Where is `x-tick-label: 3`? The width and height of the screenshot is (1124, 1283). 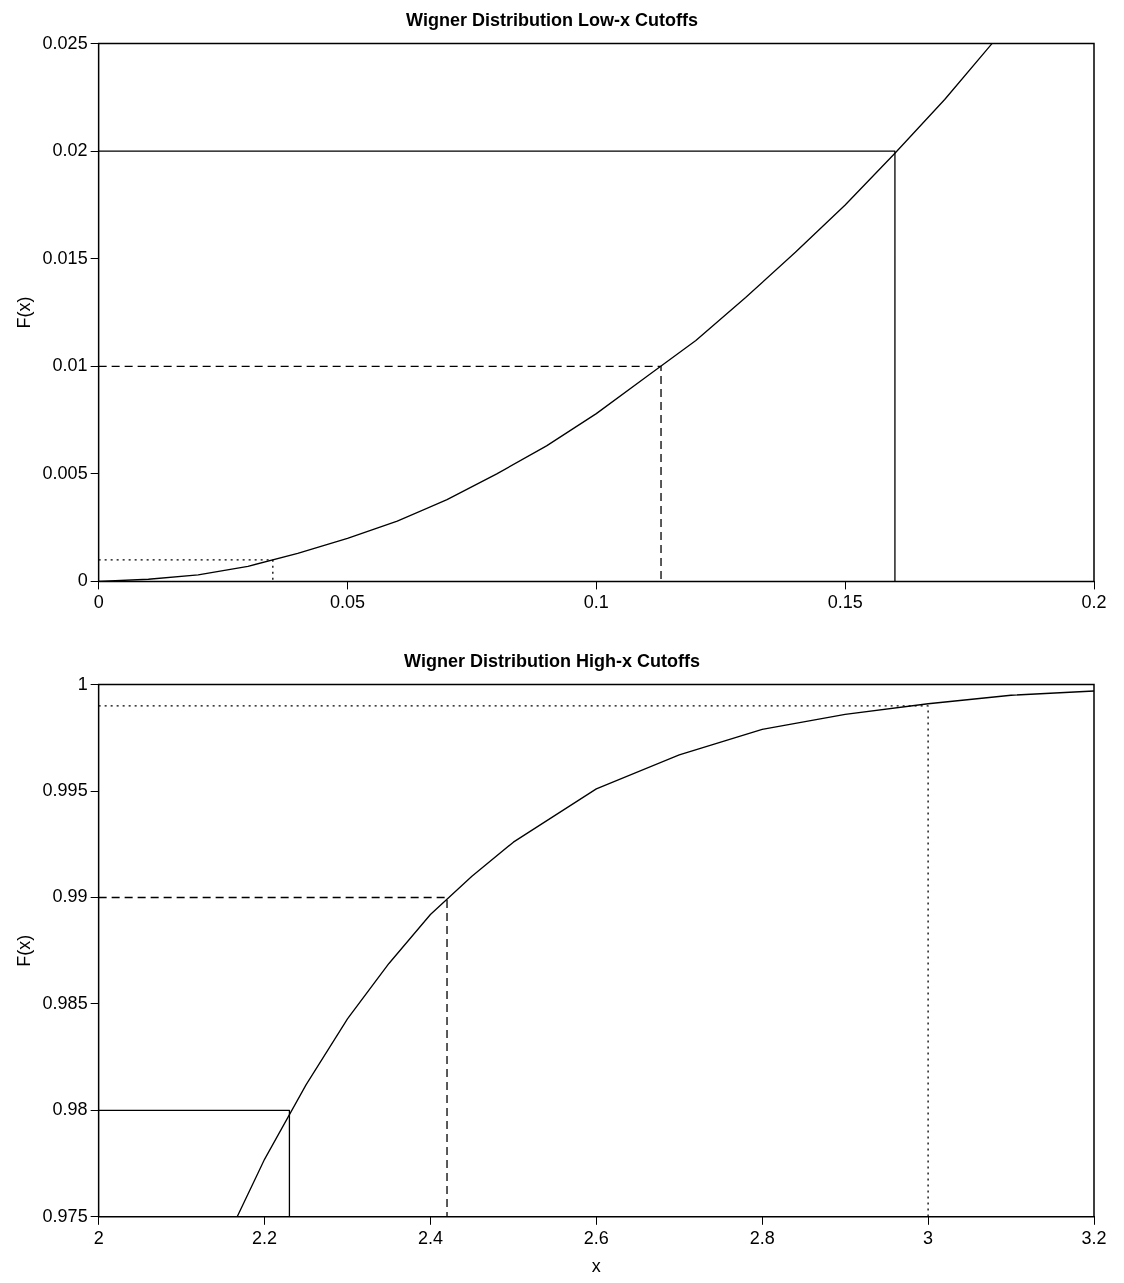 x-tick-label: 3 is located at coordinates (928, 1237).